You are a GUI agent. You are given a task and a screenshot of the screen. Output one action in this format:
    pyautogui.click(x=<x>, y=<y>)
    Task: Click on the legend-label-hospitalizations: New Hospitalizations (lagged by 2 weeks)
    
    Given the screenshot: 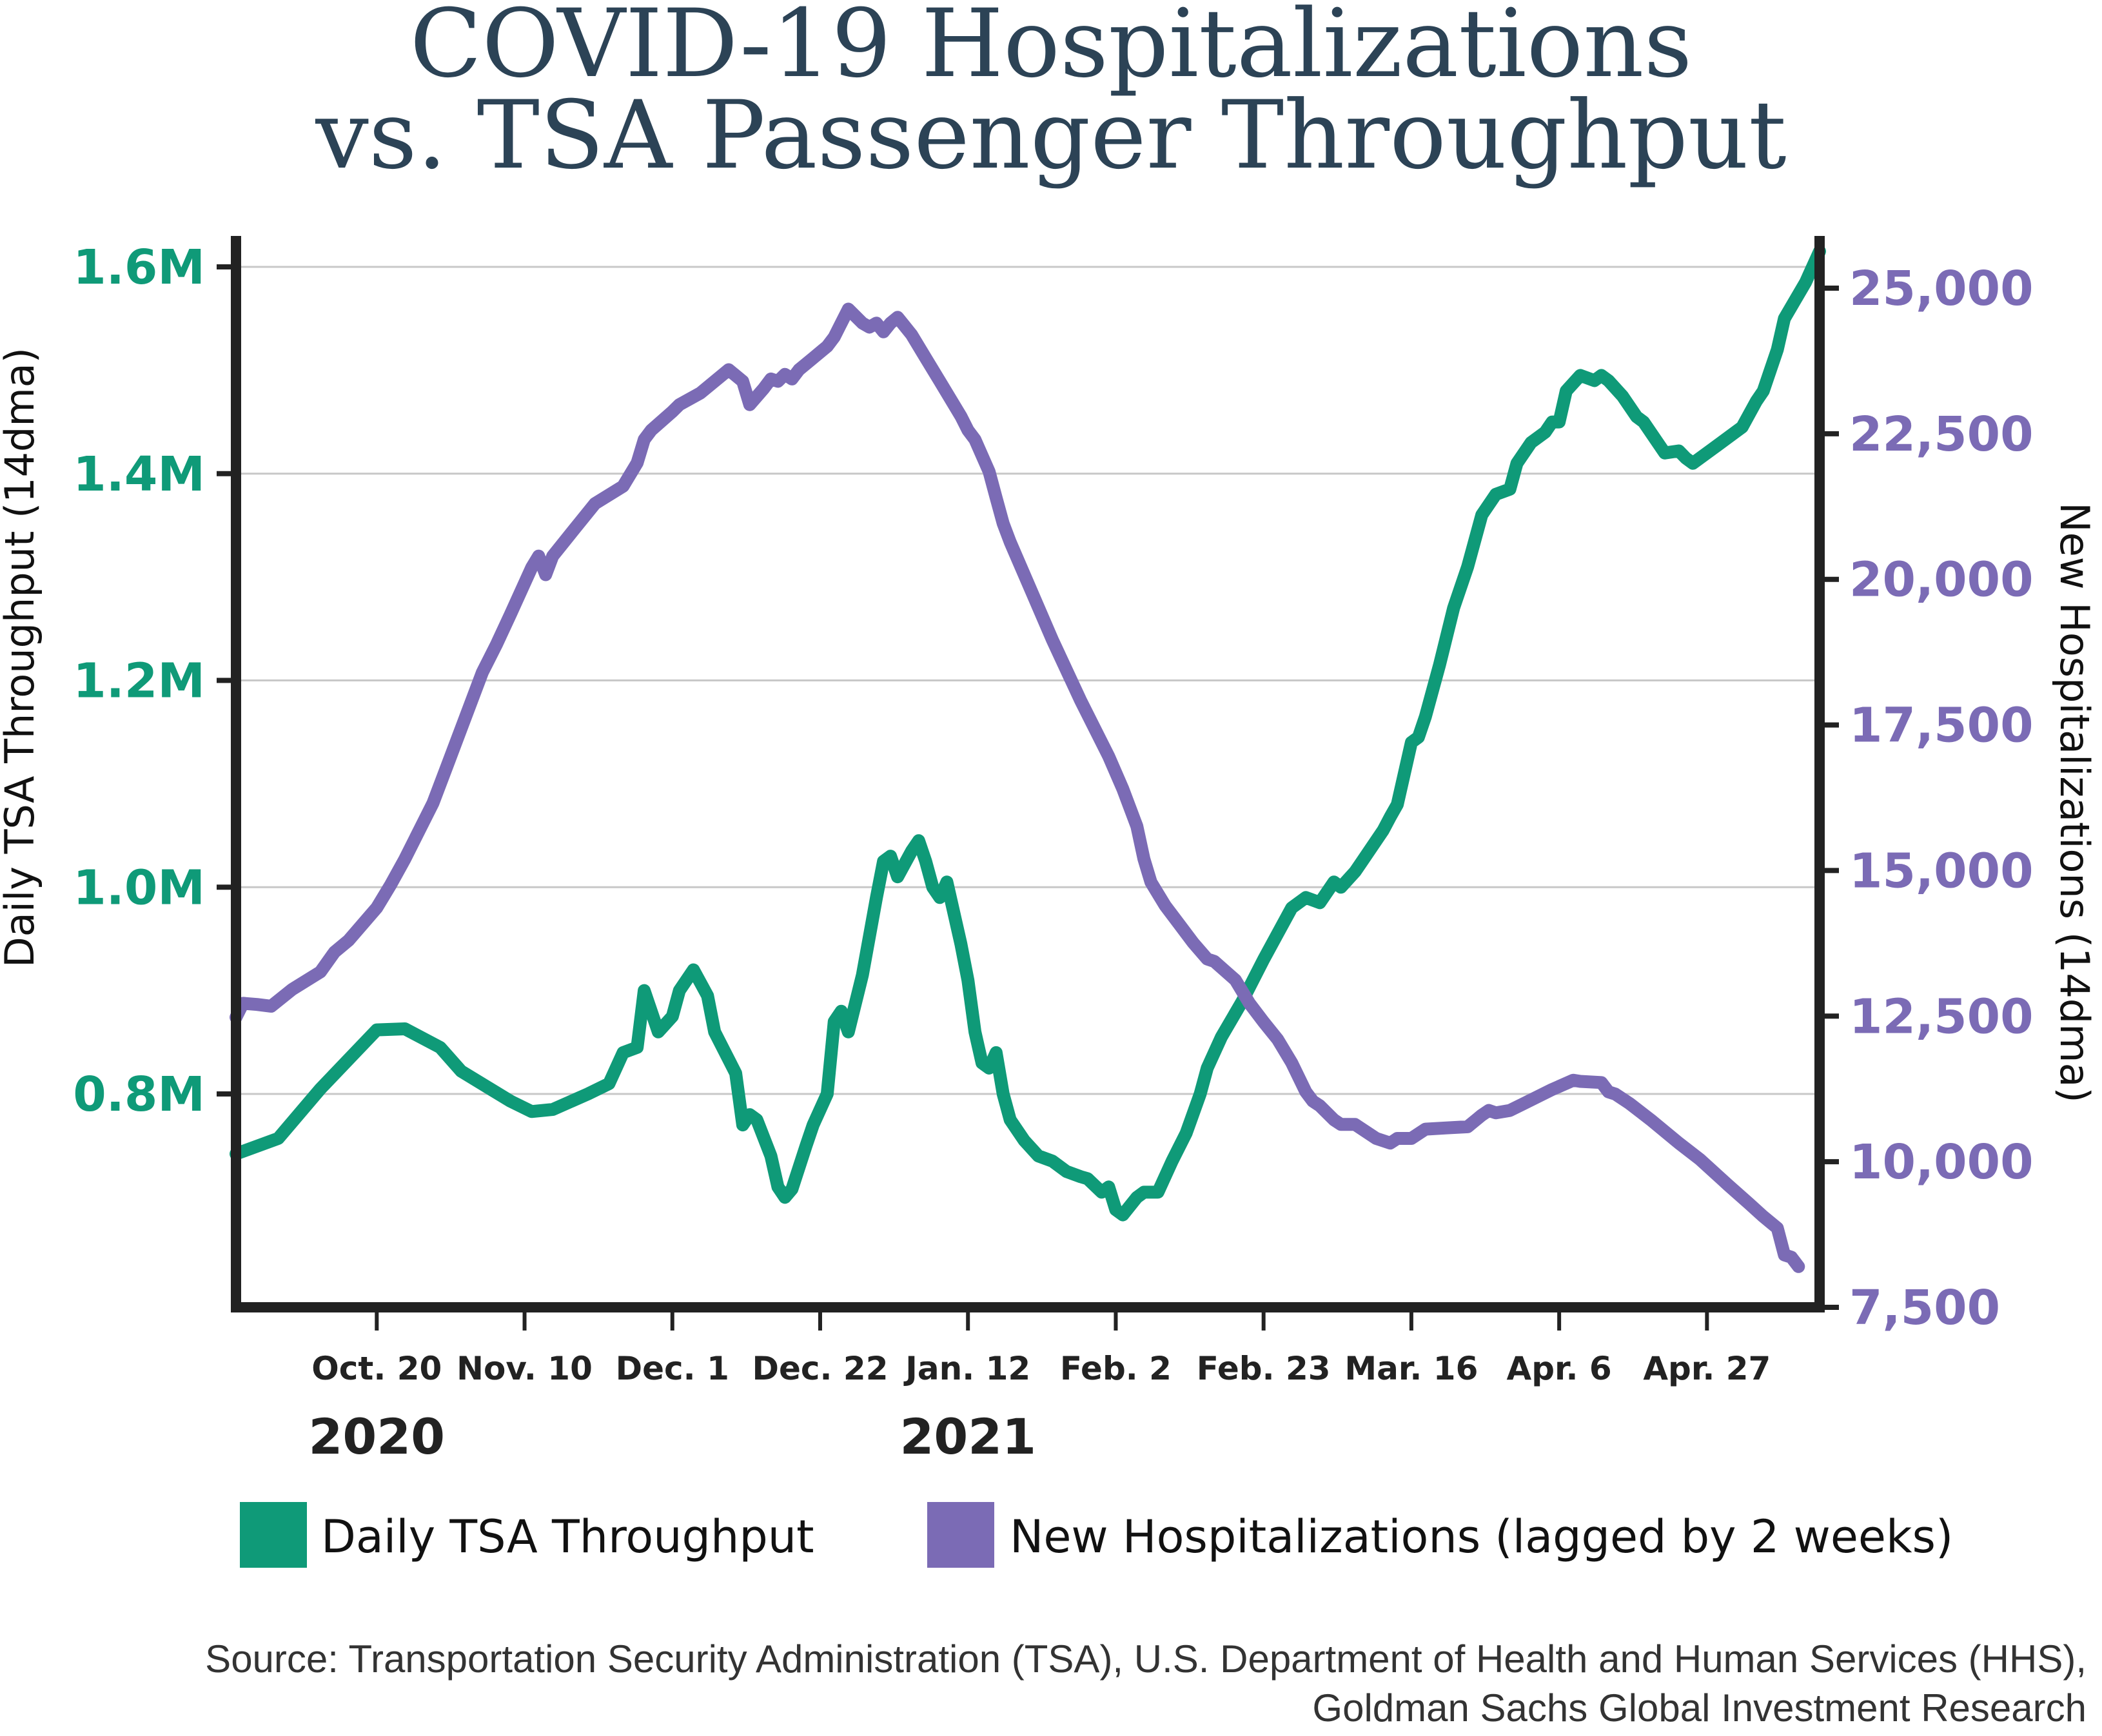 What is the action you would take?
    pyautogui.click(x=1481, y=1536)
    